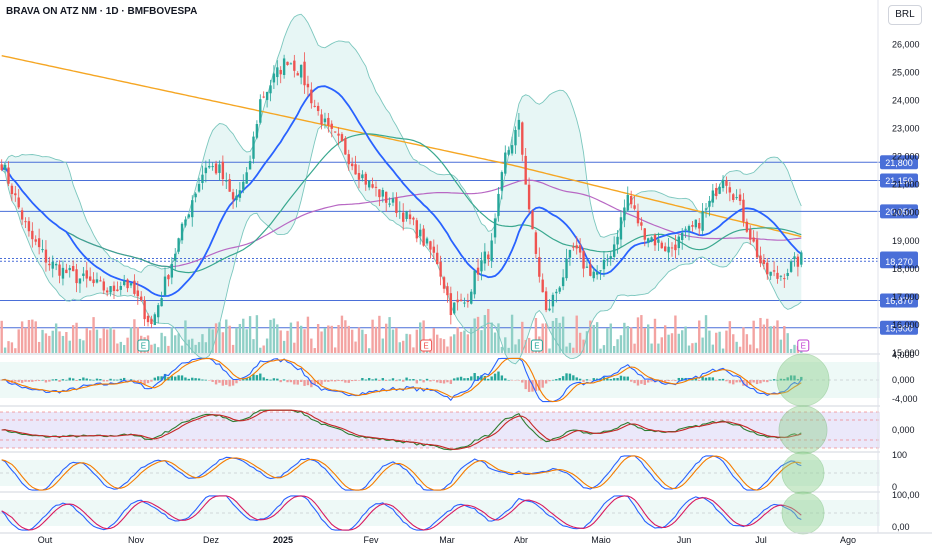 The height and width of the screenshot is (550, 932). Describe the element at coordinates (401, 513) in the screenshot. I see `indicator-line-b` at that location.